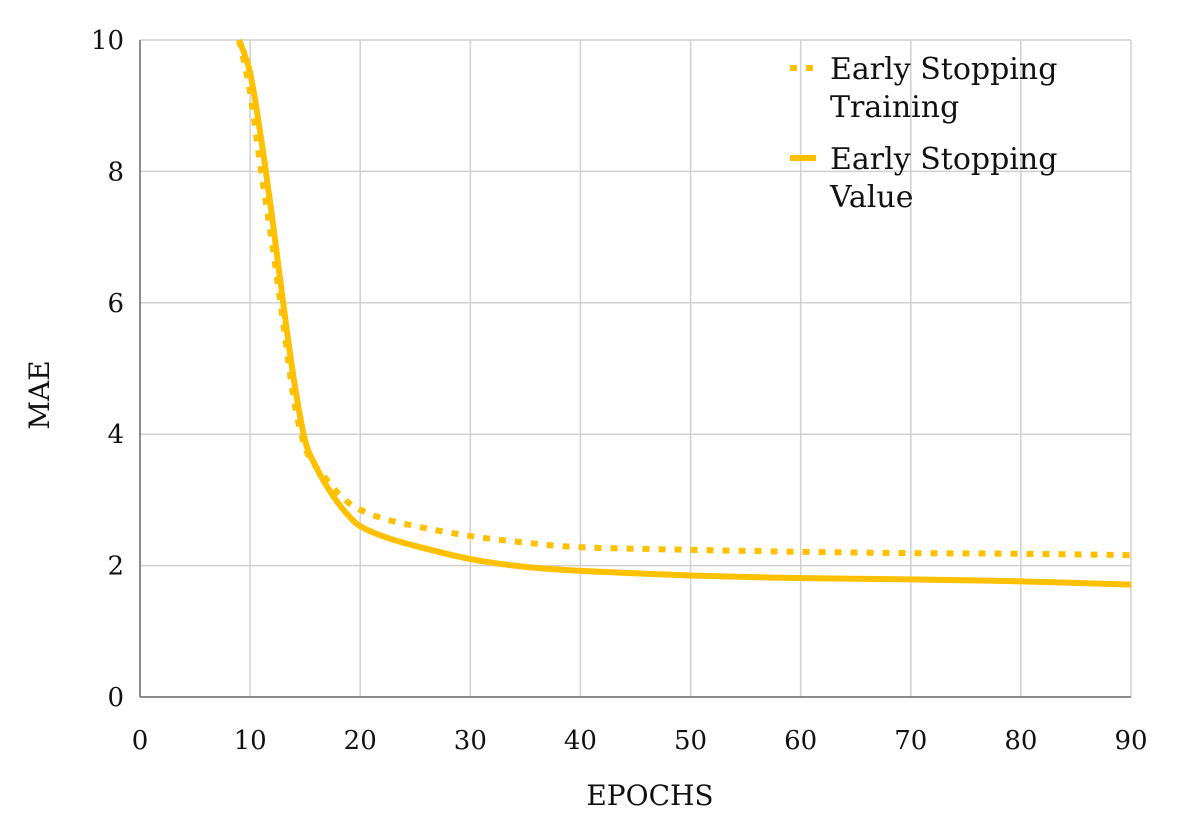 The image size is (1177, 820). I want to click on x-tick-label: 30, so click(470, 741).